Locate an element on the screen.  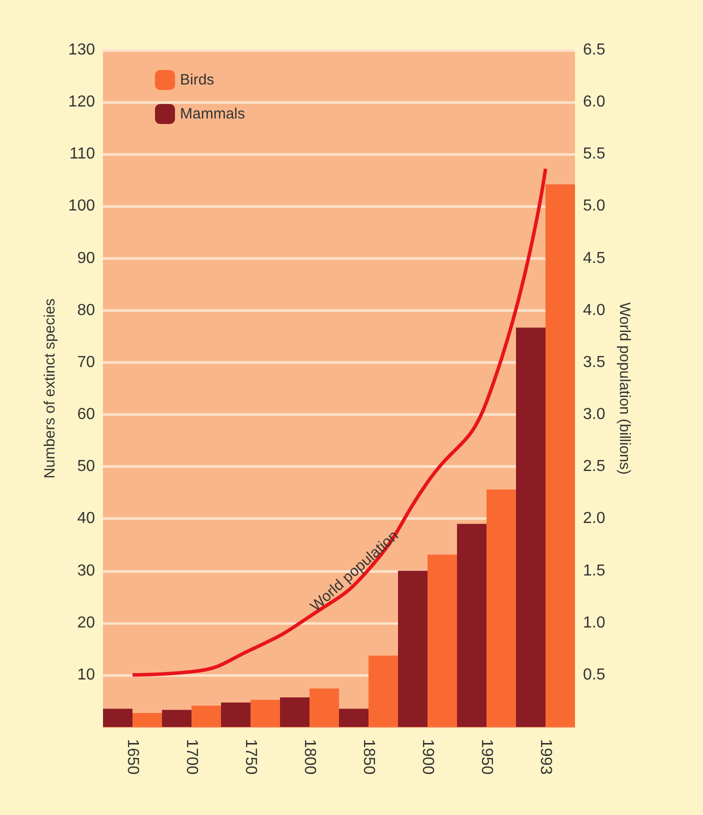
x-tick-label: 1850 is located at coordinates (368, 757).